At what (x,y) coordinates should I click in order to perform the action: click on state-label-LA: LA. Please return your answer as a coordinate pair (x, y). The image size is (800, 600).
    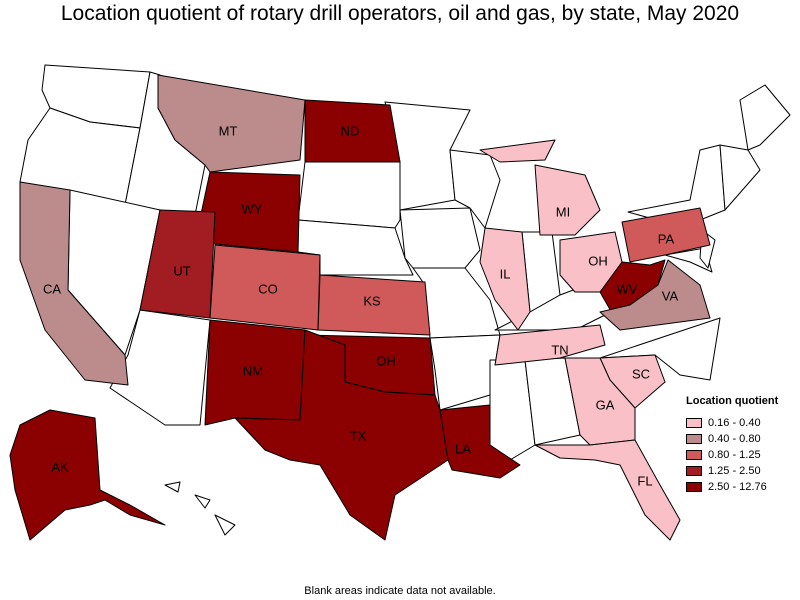
    Looking at the image, I should click on (463, 448).